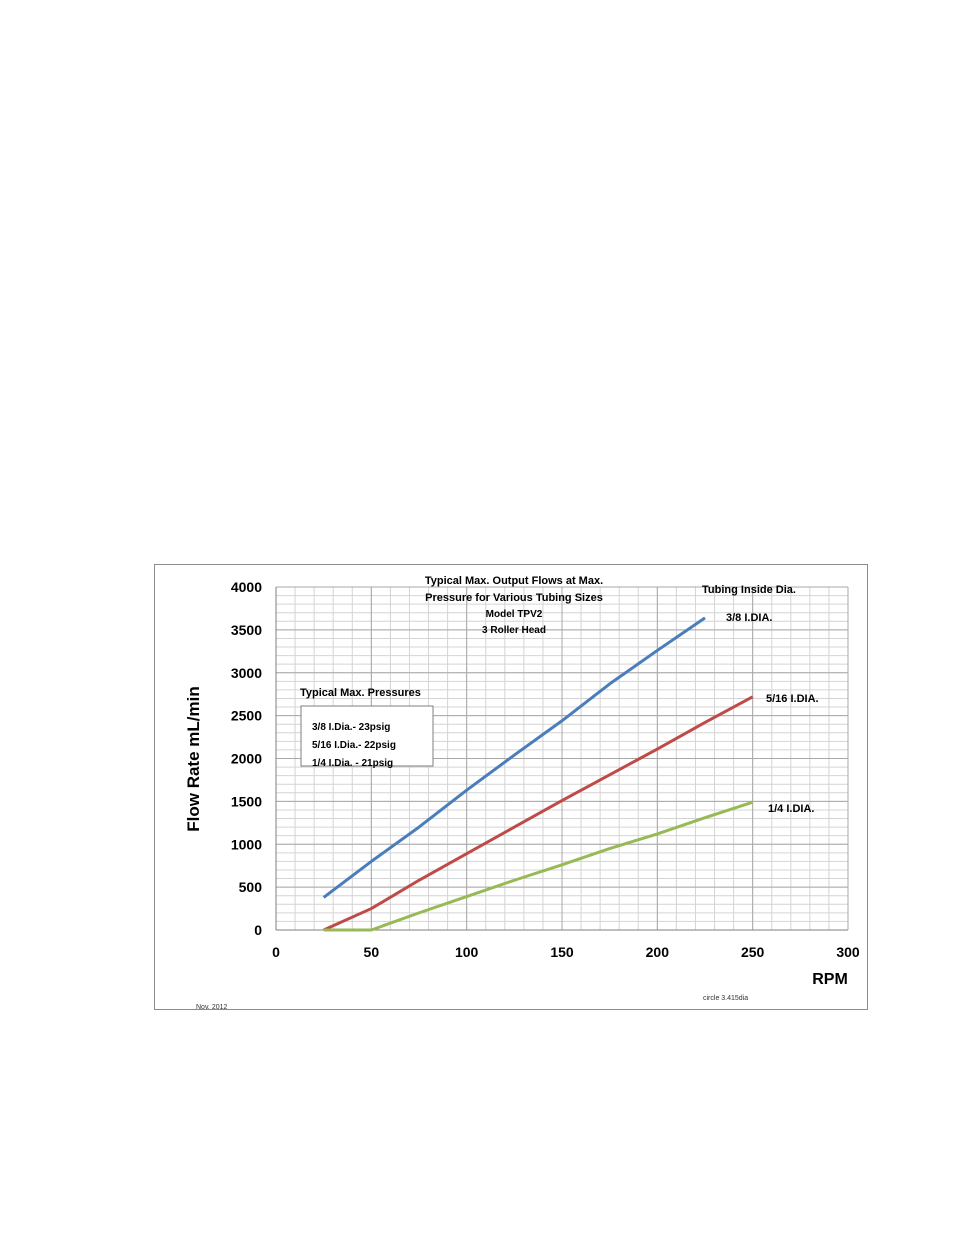 The image size is (954, 1235). What do you see at coordinates (372, 952) in the screenshot?
I see `x-tick-label: 50` at bounding box center [372, 952].